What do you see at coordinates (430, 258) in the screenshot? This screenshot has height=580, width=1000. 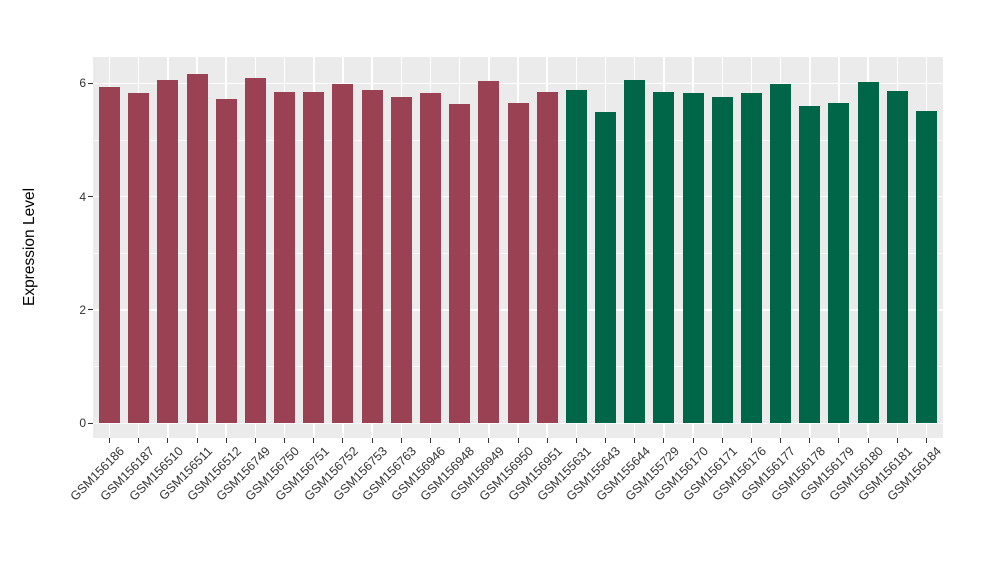 I see `bar-GSM156946` at bounding box center [430, 258].